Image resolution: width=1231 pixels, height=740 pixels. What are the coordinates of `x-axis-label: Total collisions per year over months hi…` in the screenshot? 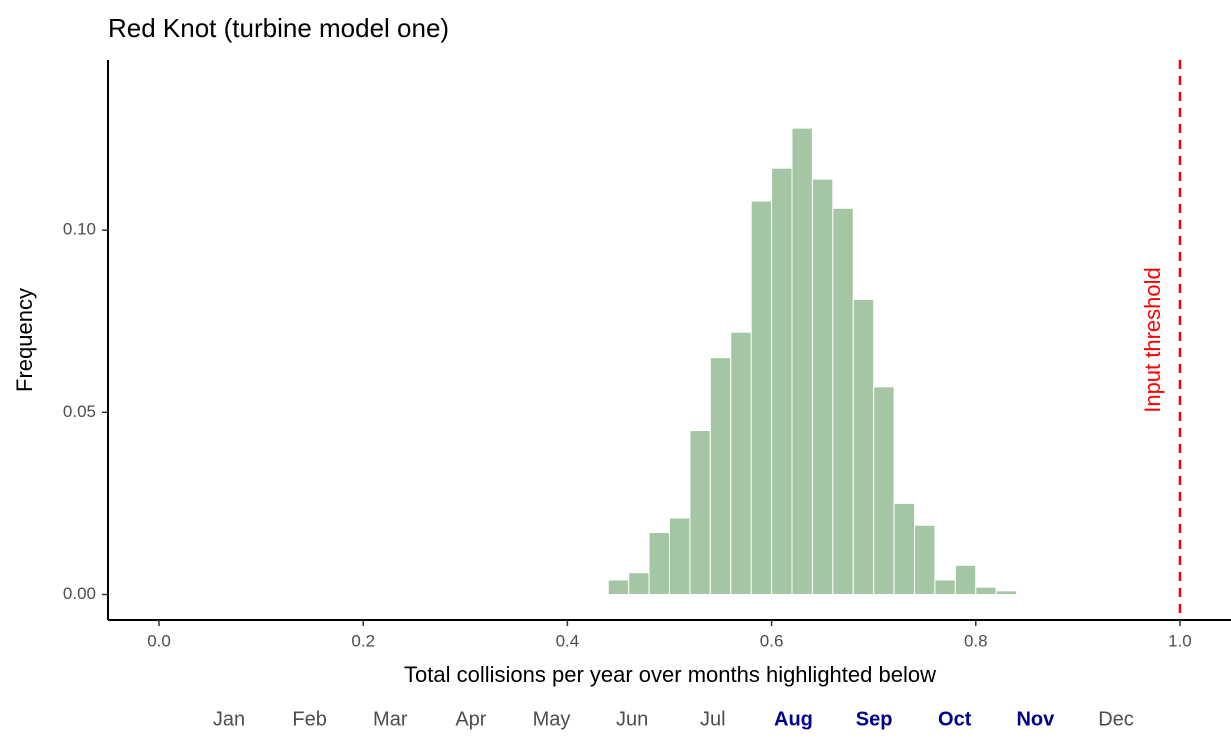 It's located at (670, 674).